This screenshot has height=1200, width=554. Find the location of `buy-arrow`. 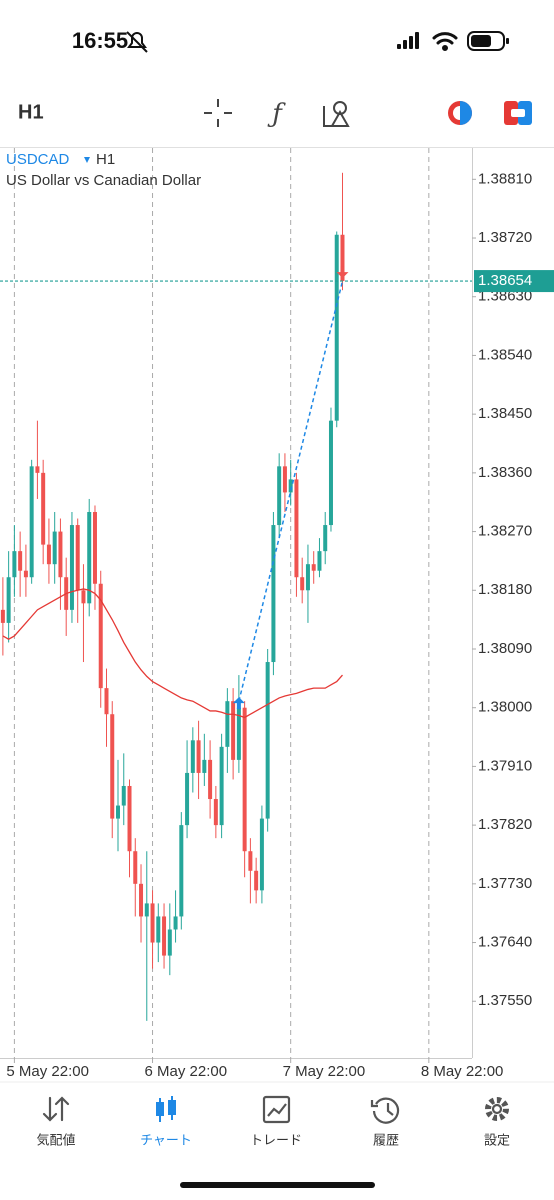

buy-arrow is located at coordinates (238, 703).